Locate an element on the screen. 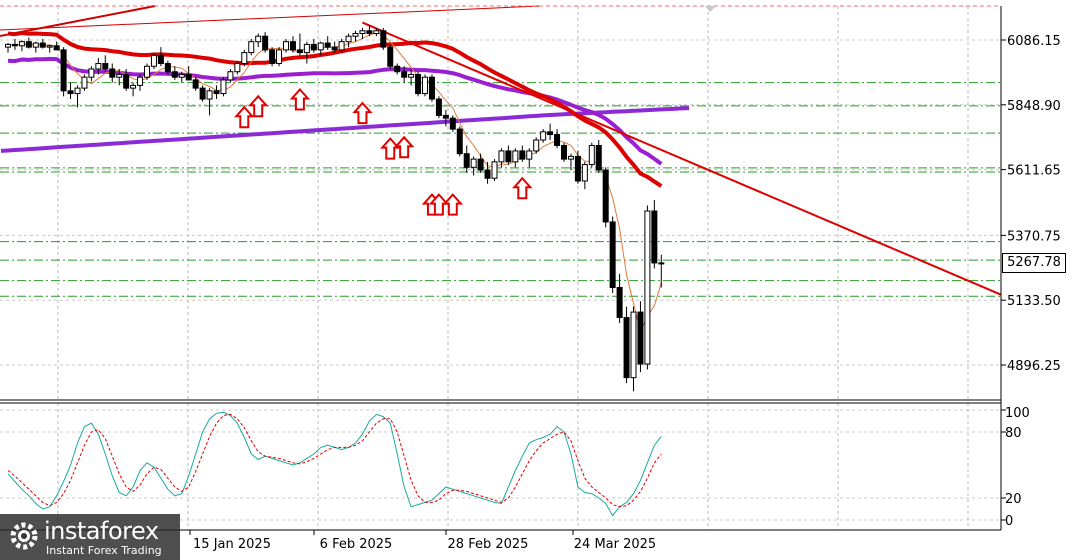  y-tick-label: 4896.25 is located at coordinates (1034, 366).